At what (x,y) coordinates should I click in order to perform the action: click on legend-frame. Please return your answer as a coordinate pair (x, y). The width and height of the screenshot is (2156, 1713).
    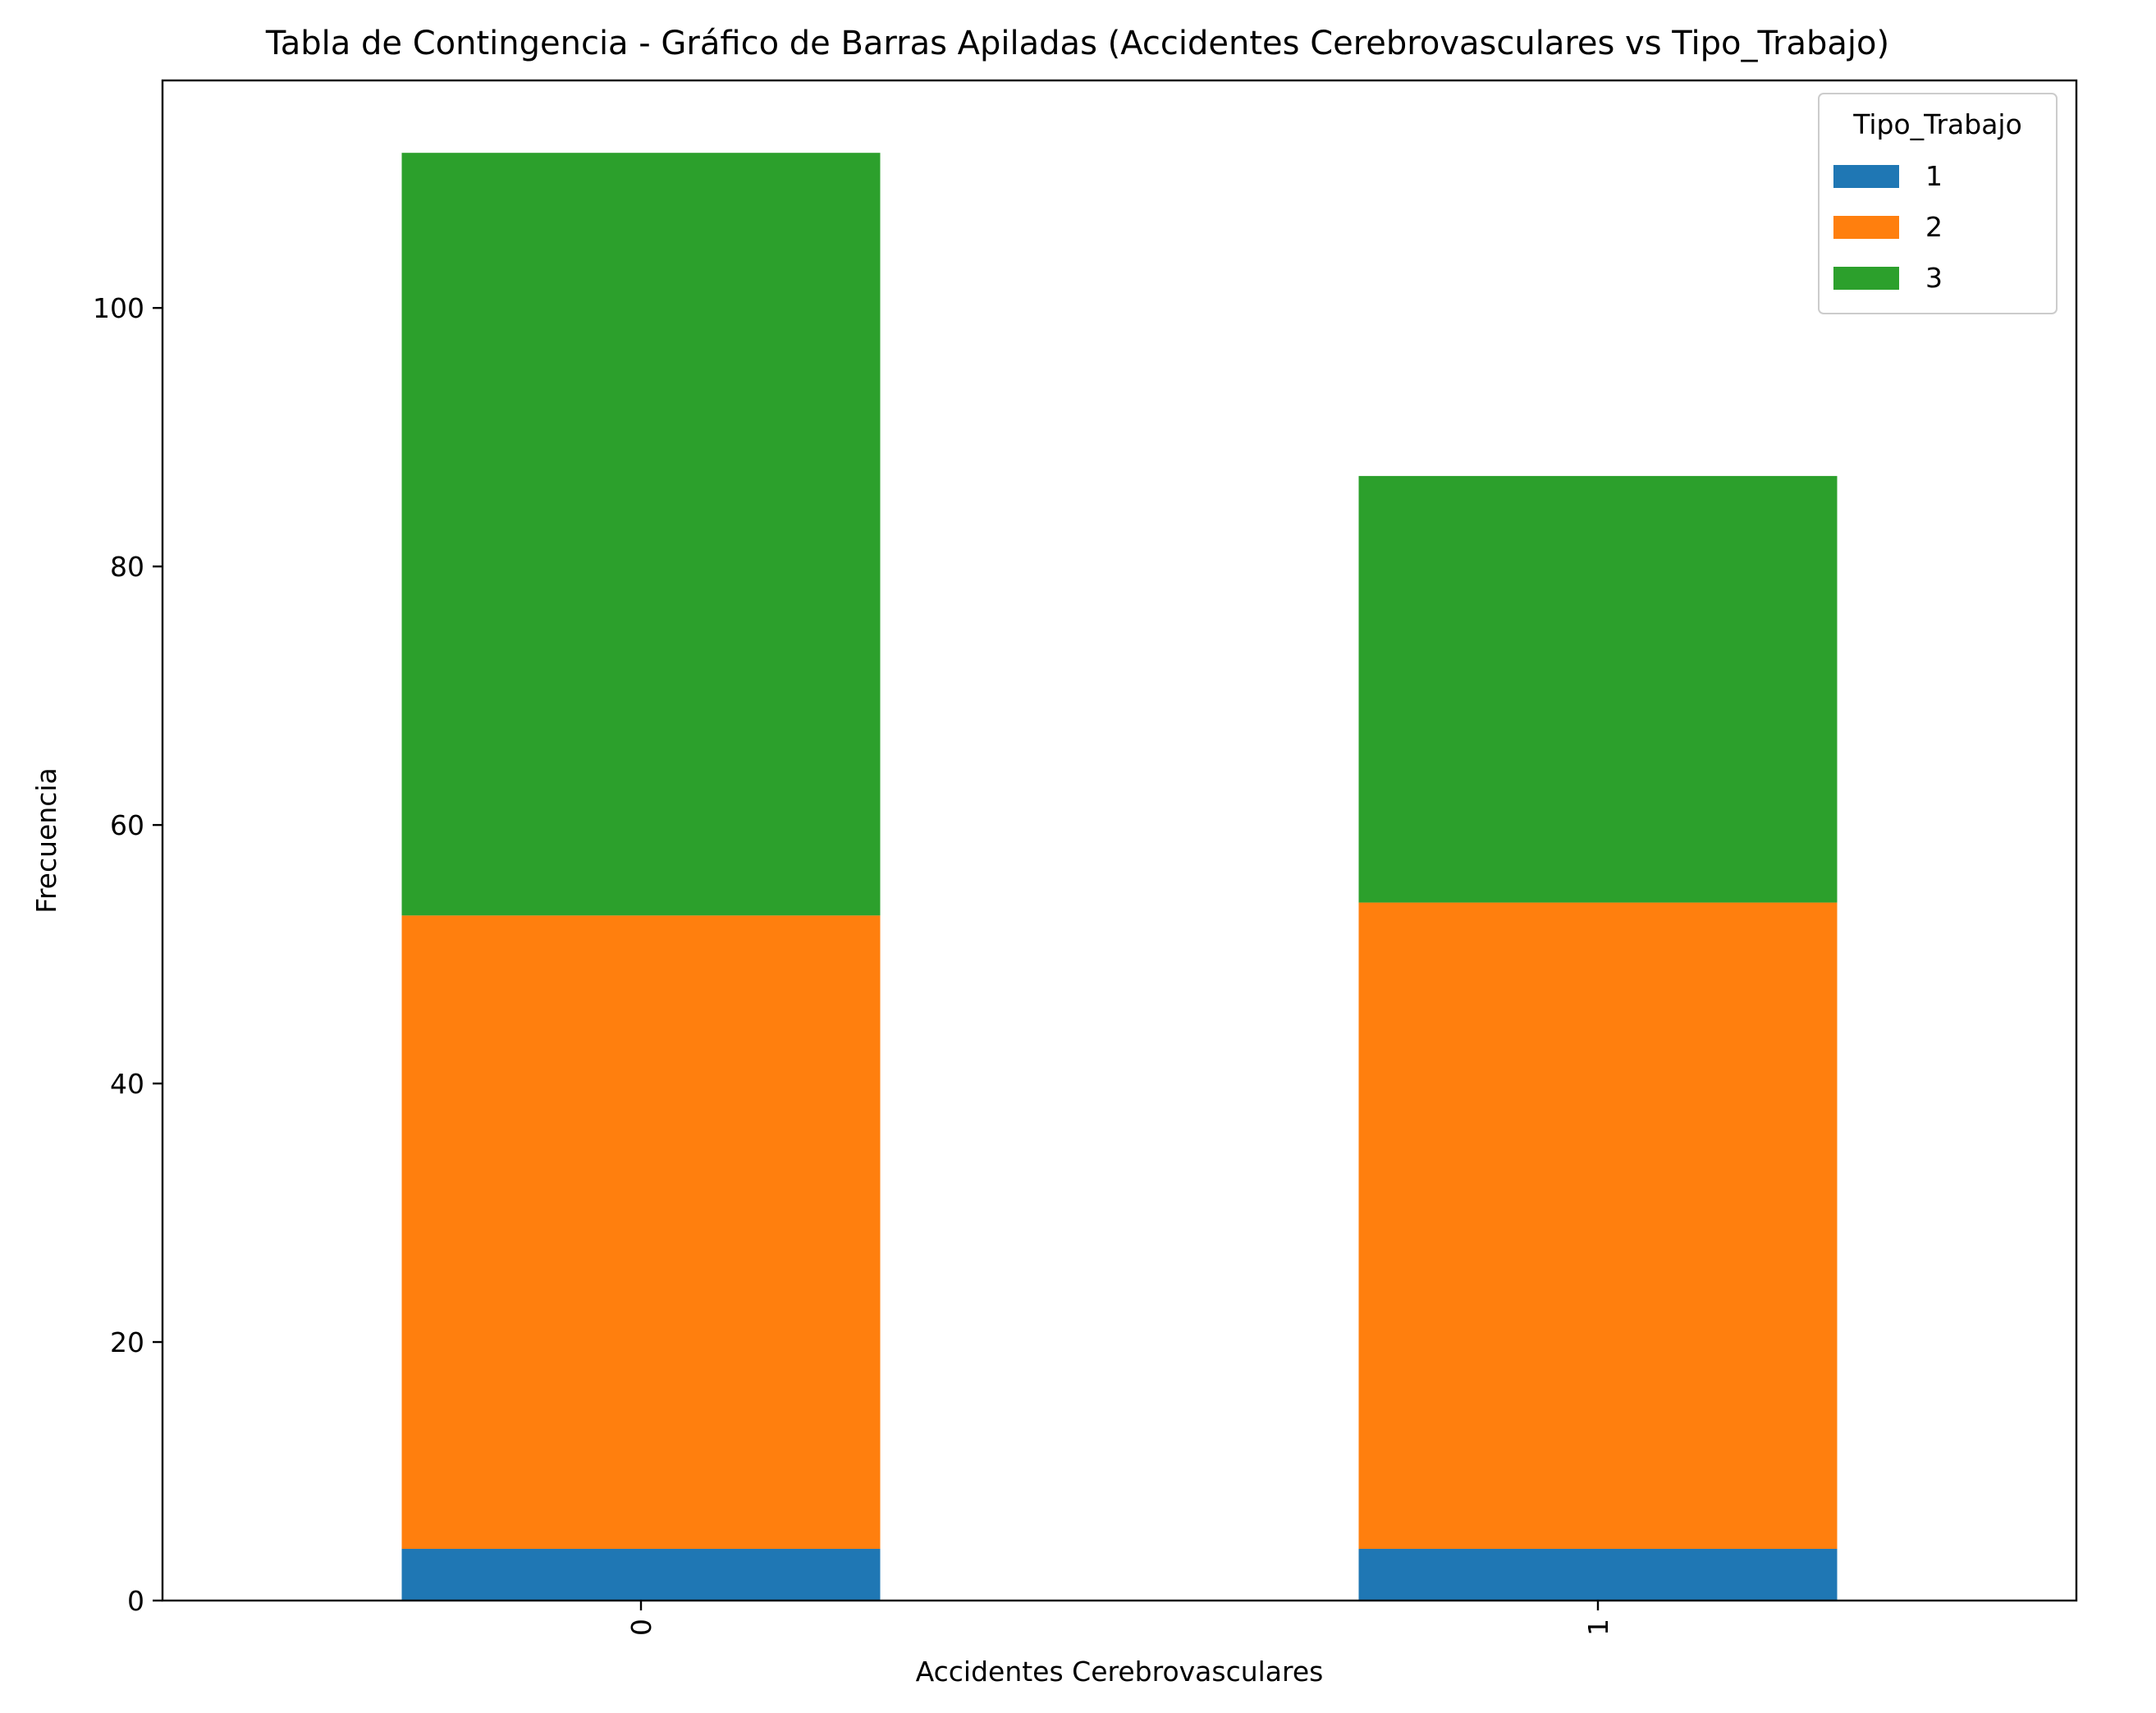
    Looking at the image, I should click on (1938, 203).